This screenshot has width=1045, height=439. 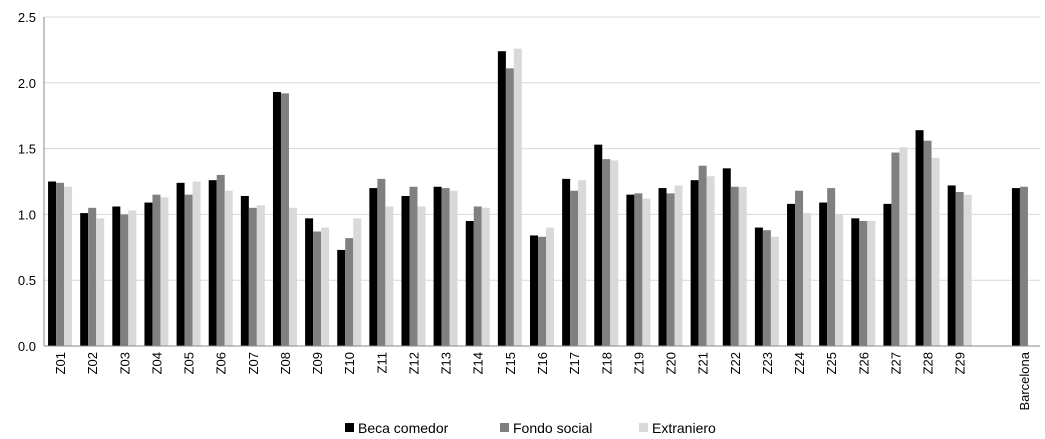 I want to click on x-tick-label: Z17, so click(x=574, y=363).